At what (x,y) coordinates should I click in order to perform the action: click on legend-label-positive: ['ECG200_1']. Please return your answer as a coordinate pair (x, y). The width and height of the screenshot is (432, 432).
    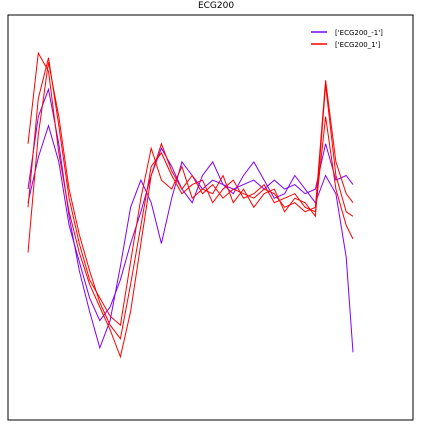
    Looking at the image, I should click on (358, 45).